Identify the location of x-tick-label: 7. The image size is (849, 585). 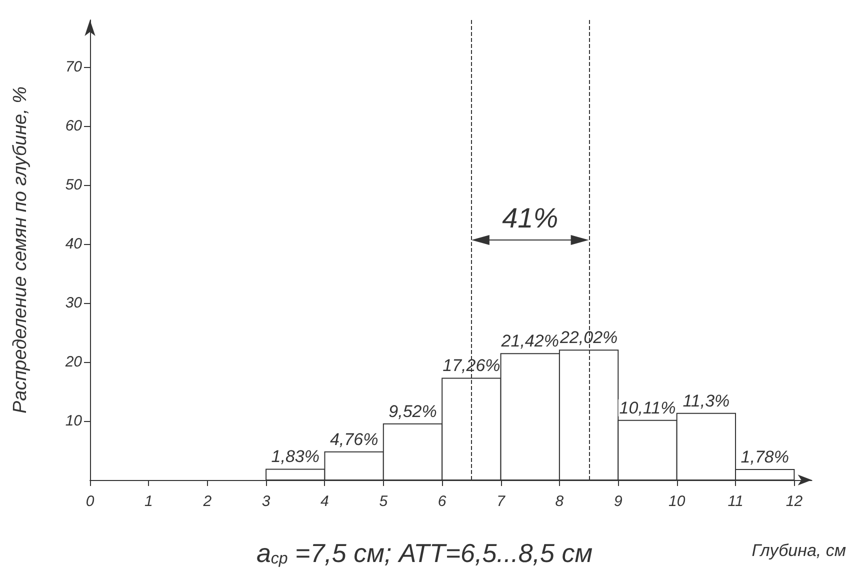
(501, 501).